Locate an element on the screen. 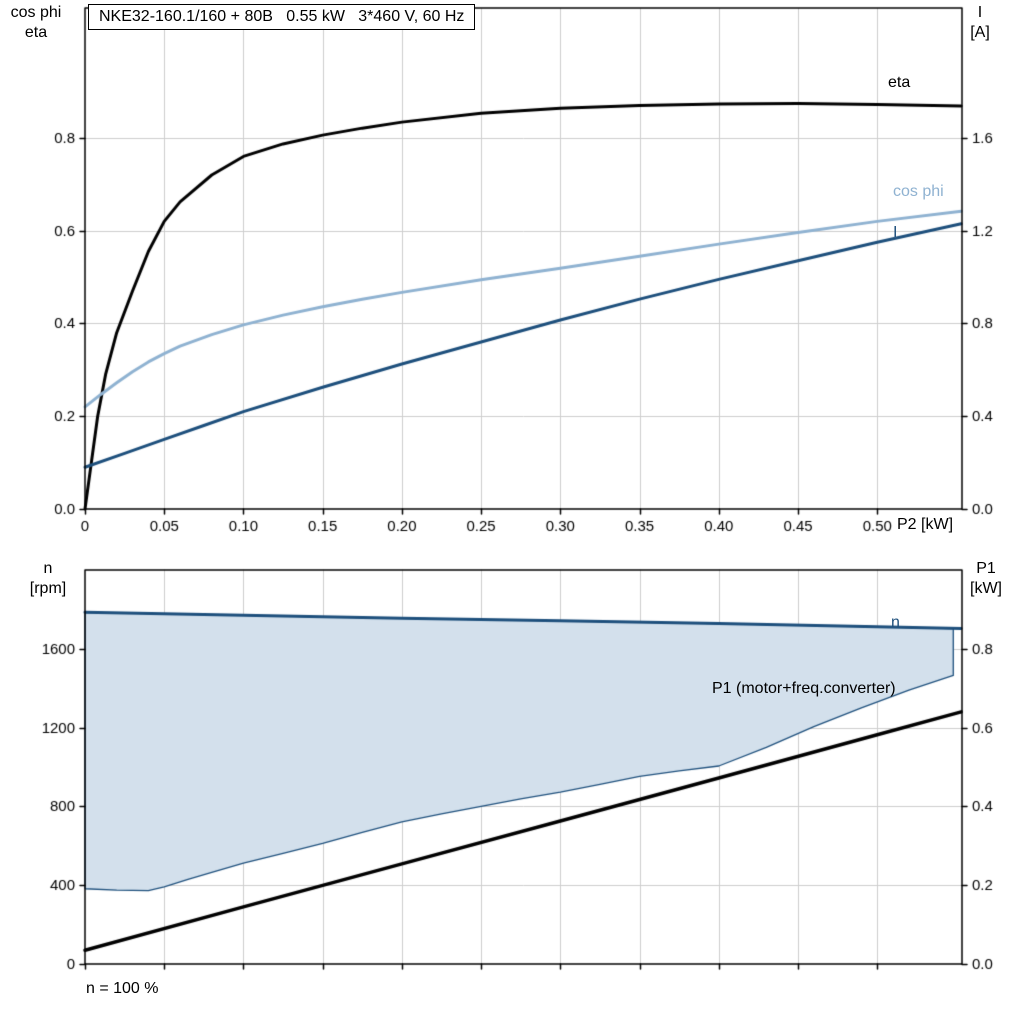 The image size is (1024, 1024). left-axis-title-rpm-unit: [rpm] is located at coordinates (48, 588).